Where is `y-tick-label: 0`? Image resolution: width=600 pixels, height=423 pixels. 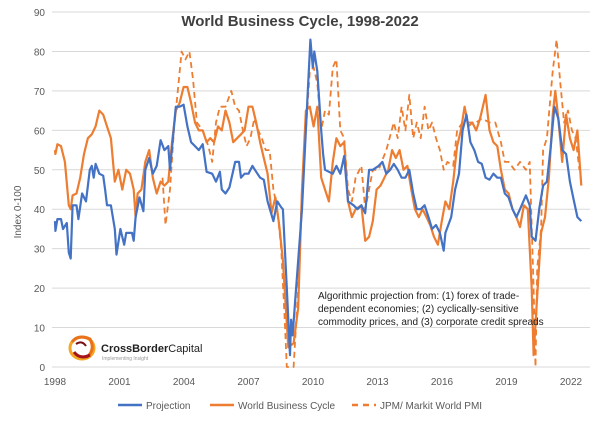 y-tick-label: 0 is located at coordinates (42, 368).